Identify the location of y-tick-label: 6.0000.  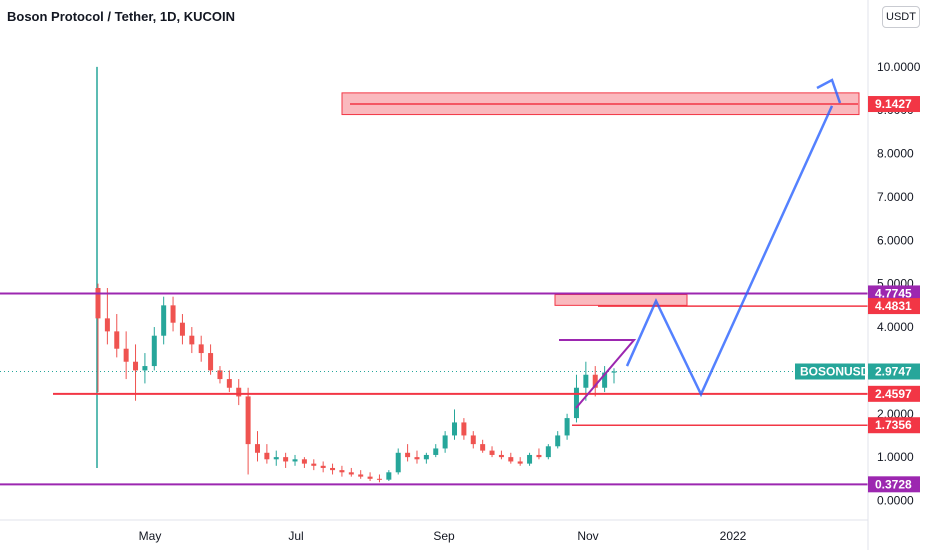
(895, 240).